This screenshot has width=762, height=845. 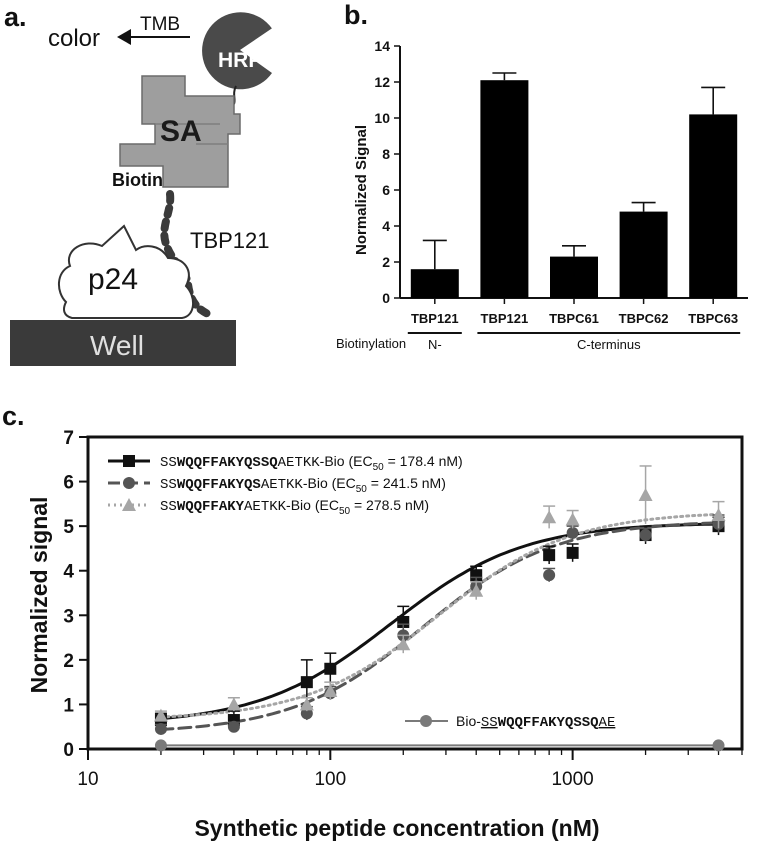 I want to click on line-y-tick-label: 5, so click(x=68, y=527).